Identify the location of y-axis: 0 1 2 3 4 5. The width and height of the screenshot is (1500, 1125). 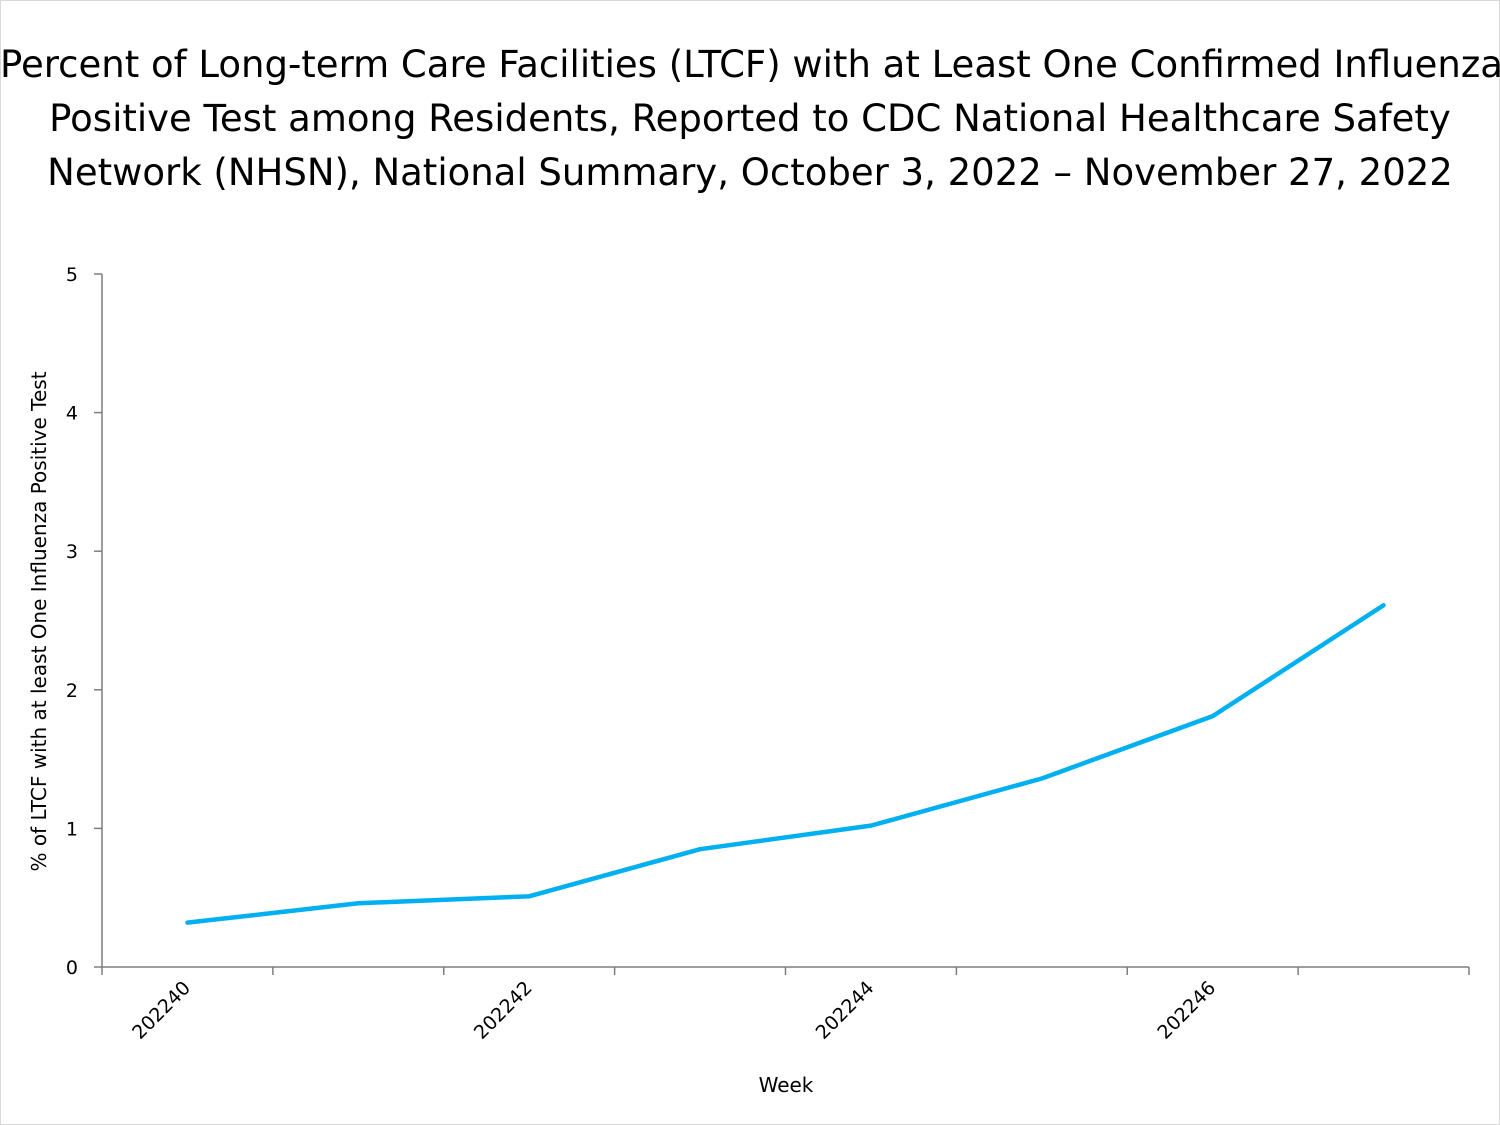
(84, 621).